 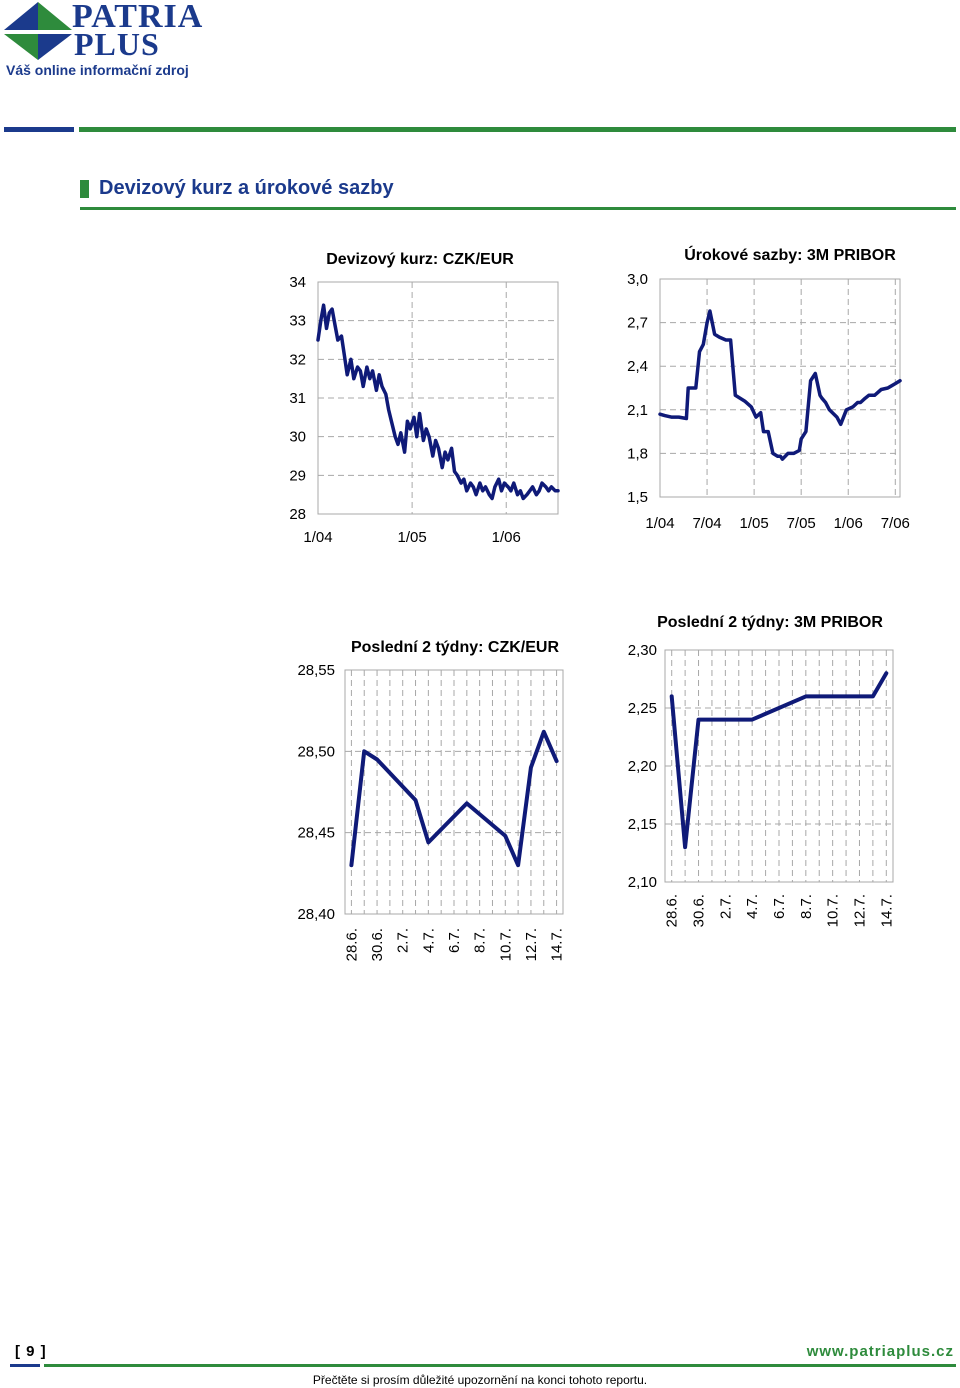 What do you see at coordinates (880, 1351) in the screenshot?
I see `website-link: www.patriaplus.cz` at bounding box center [880, 1351].